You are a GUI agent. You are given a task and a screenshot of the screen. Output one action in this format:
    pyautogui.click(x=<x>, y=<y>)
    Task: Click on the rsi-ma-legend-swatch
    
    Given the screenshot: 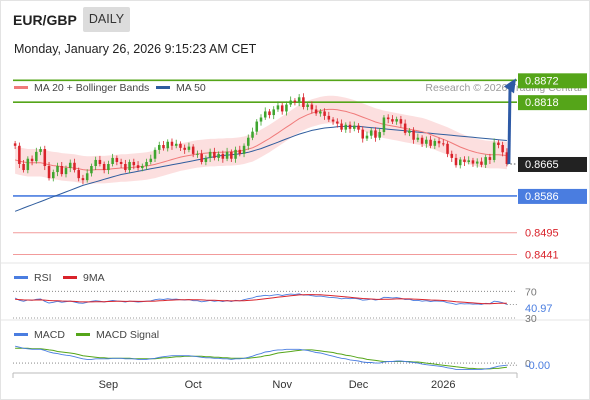 What is the action you would take?
    pyautogui.click(x=70, y=277)
    